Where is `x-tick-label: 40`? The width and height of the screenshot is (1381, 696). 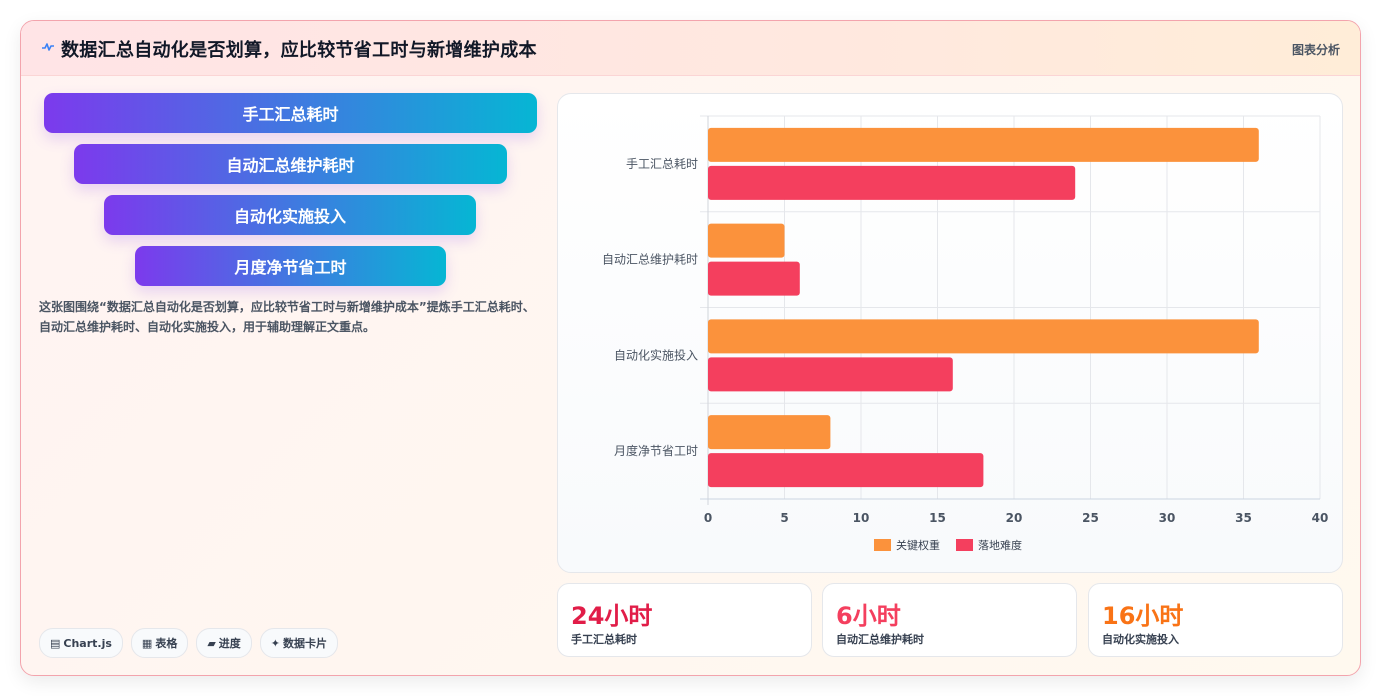 x-tick-label: 40 is located at coordinates (1320, 518).